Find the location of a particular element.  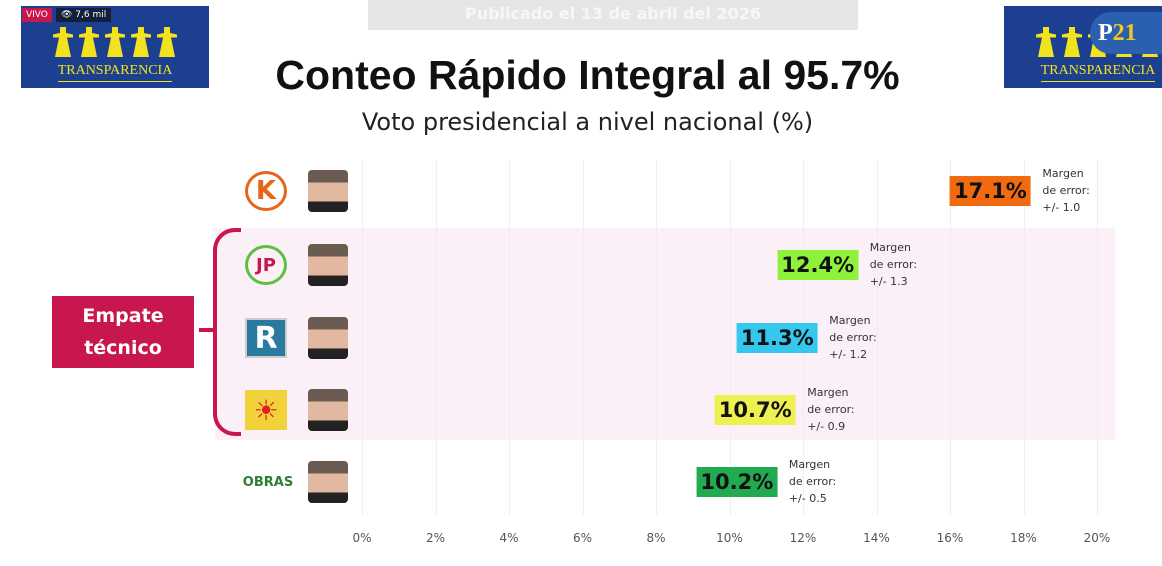

viewer-count: 👁 7,6 mil is located at coordinates (84, 15).